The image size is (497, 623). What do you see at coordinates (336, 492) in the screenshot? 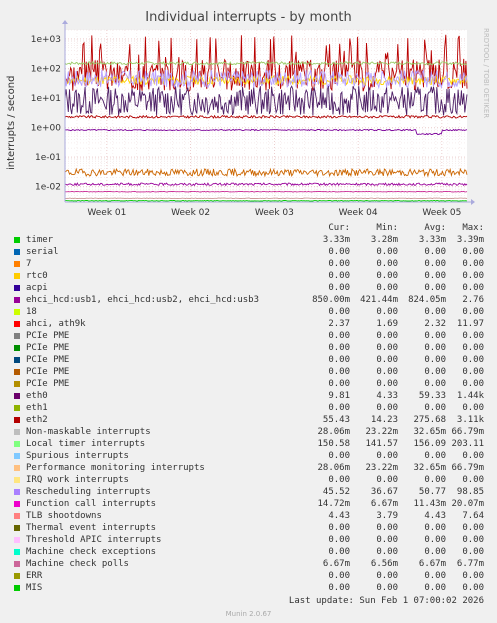
I see `legend-value-cur: 45.52` at bounding box center [336, 492].